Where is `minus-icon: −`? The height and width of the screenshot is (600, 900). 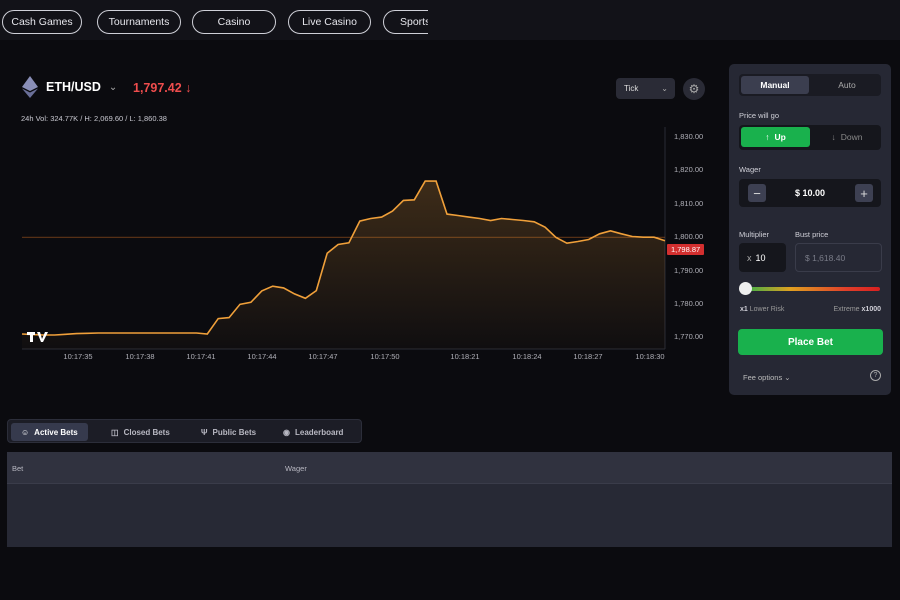 minus-icon: − is located at coordinates (757, 193).